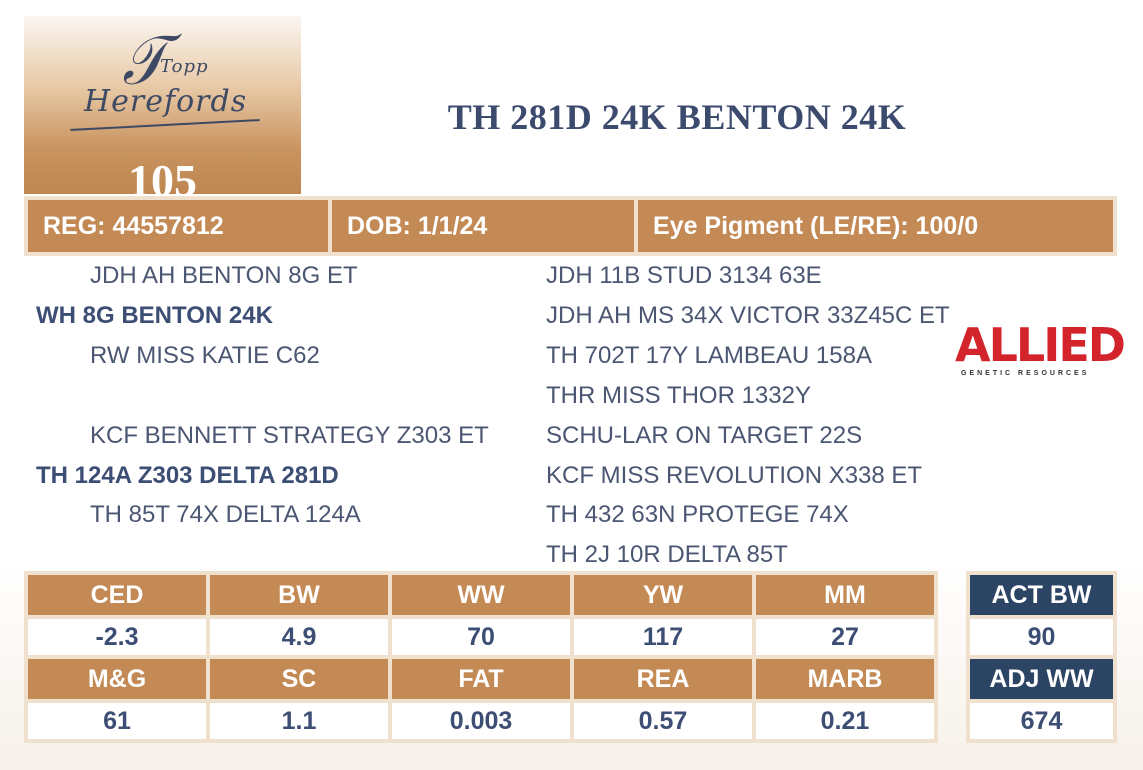 The height and width of the screenshot is (770, 1143). What do you see at coordinates (734, 475) in the screenshot?
I see `dam-sire-dam: KCF MISS REVOLUTION X338 ET` at bounding box center [734, 475].